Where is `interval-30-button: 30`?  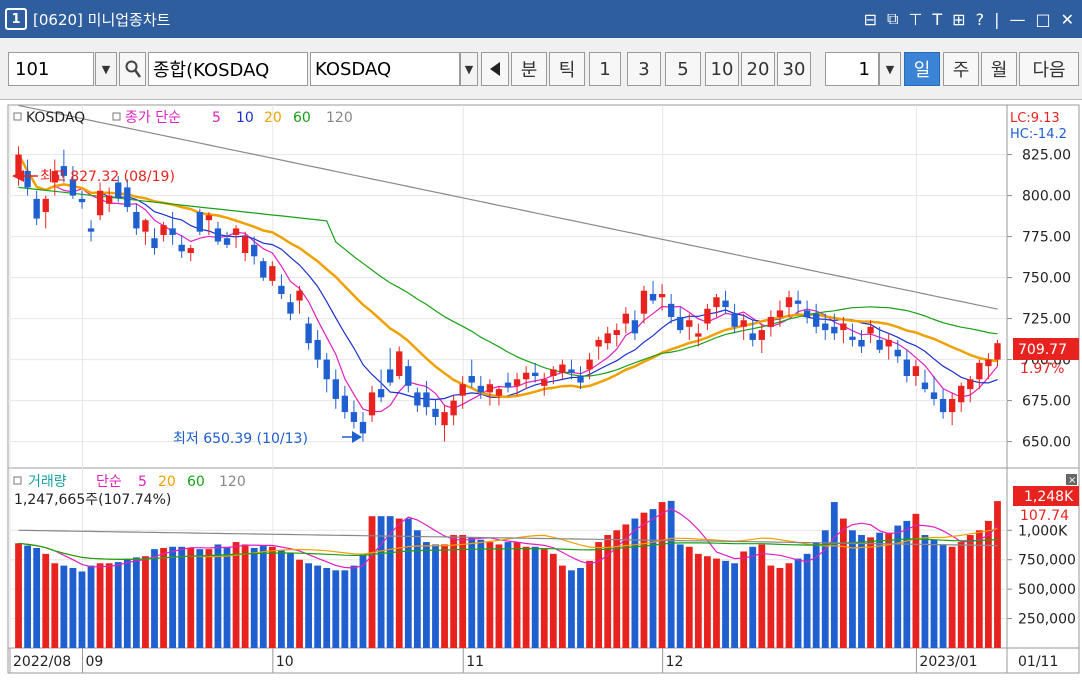 interval-30-button: 30 is located at coordinates (794, 69).